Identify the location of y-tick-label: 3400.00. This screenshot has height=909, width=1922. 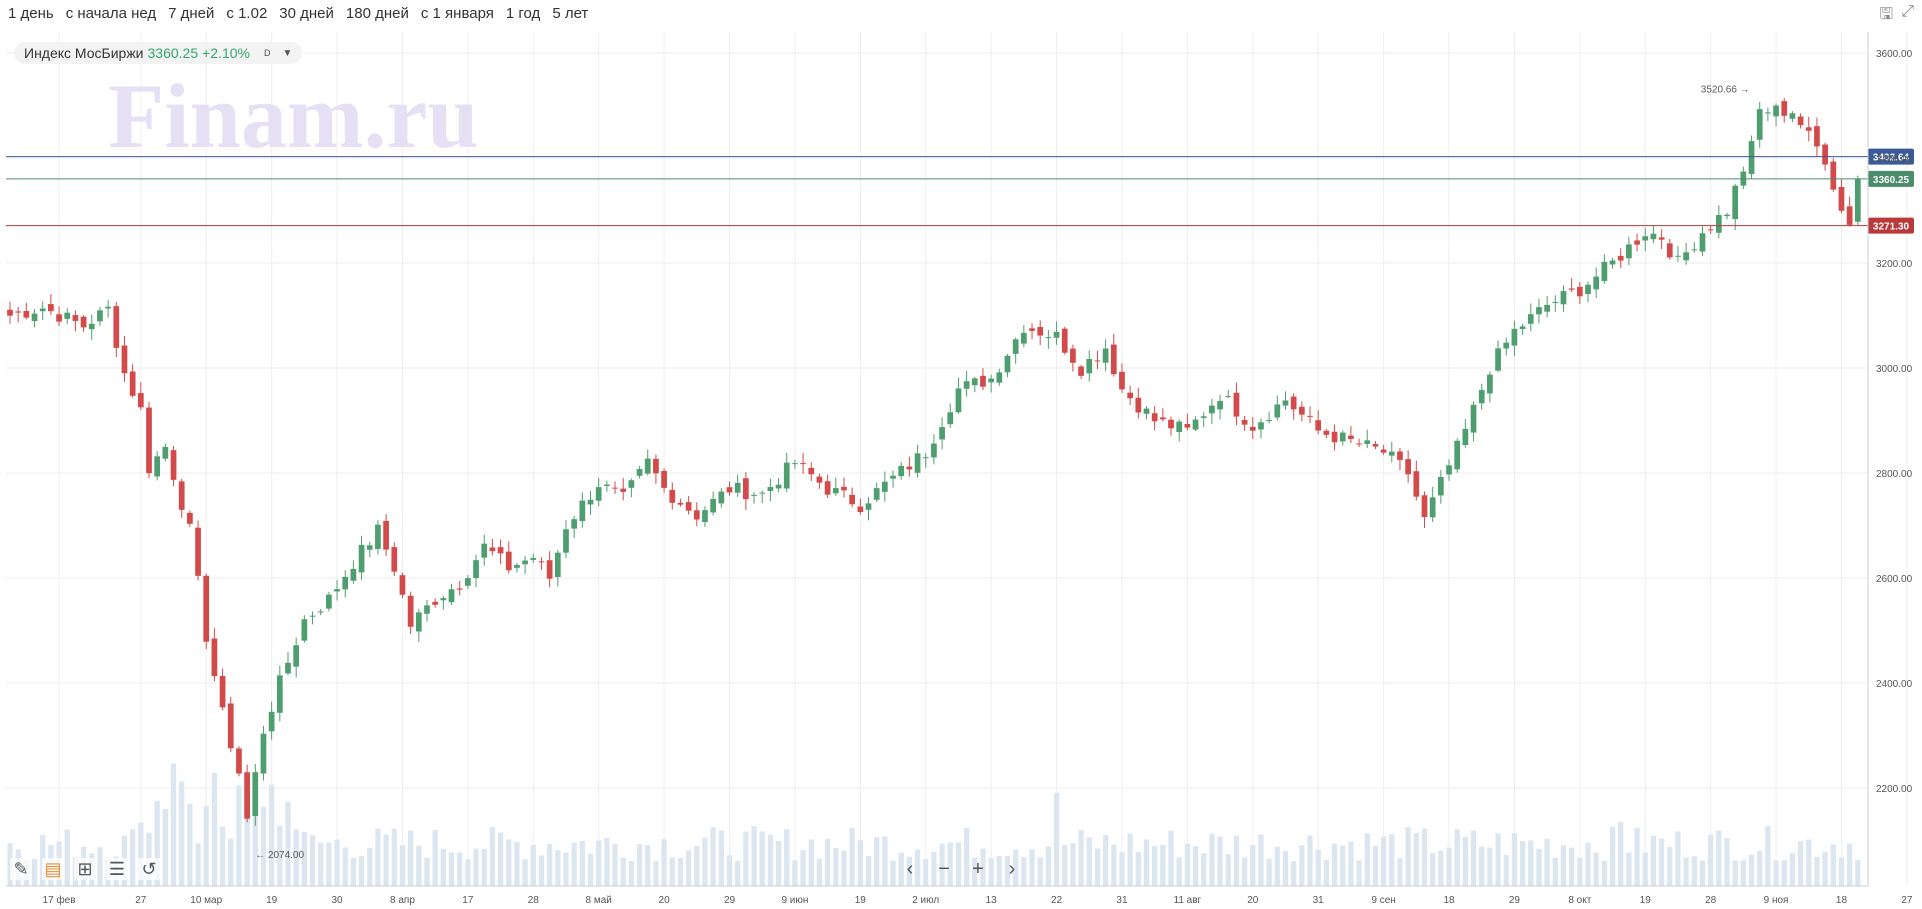
(1894, 159).